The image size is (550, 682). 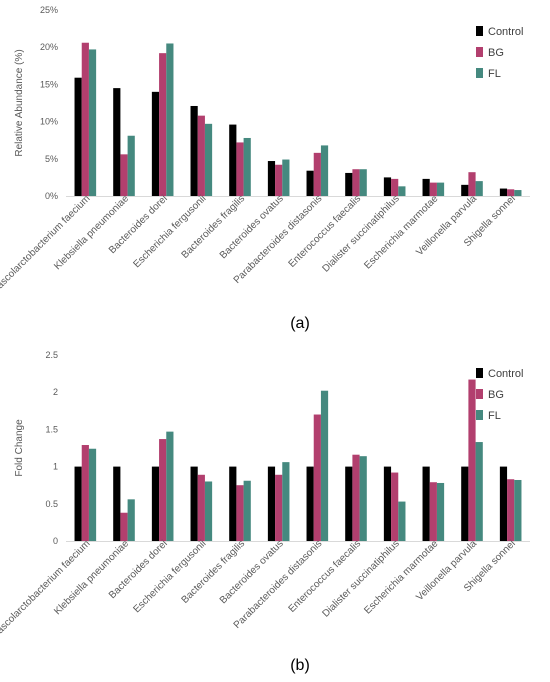 What do you see at coordinates (51, 196) in the screenshot?
I see `y-tick-label: 0%` at bounding box center [51, 196].